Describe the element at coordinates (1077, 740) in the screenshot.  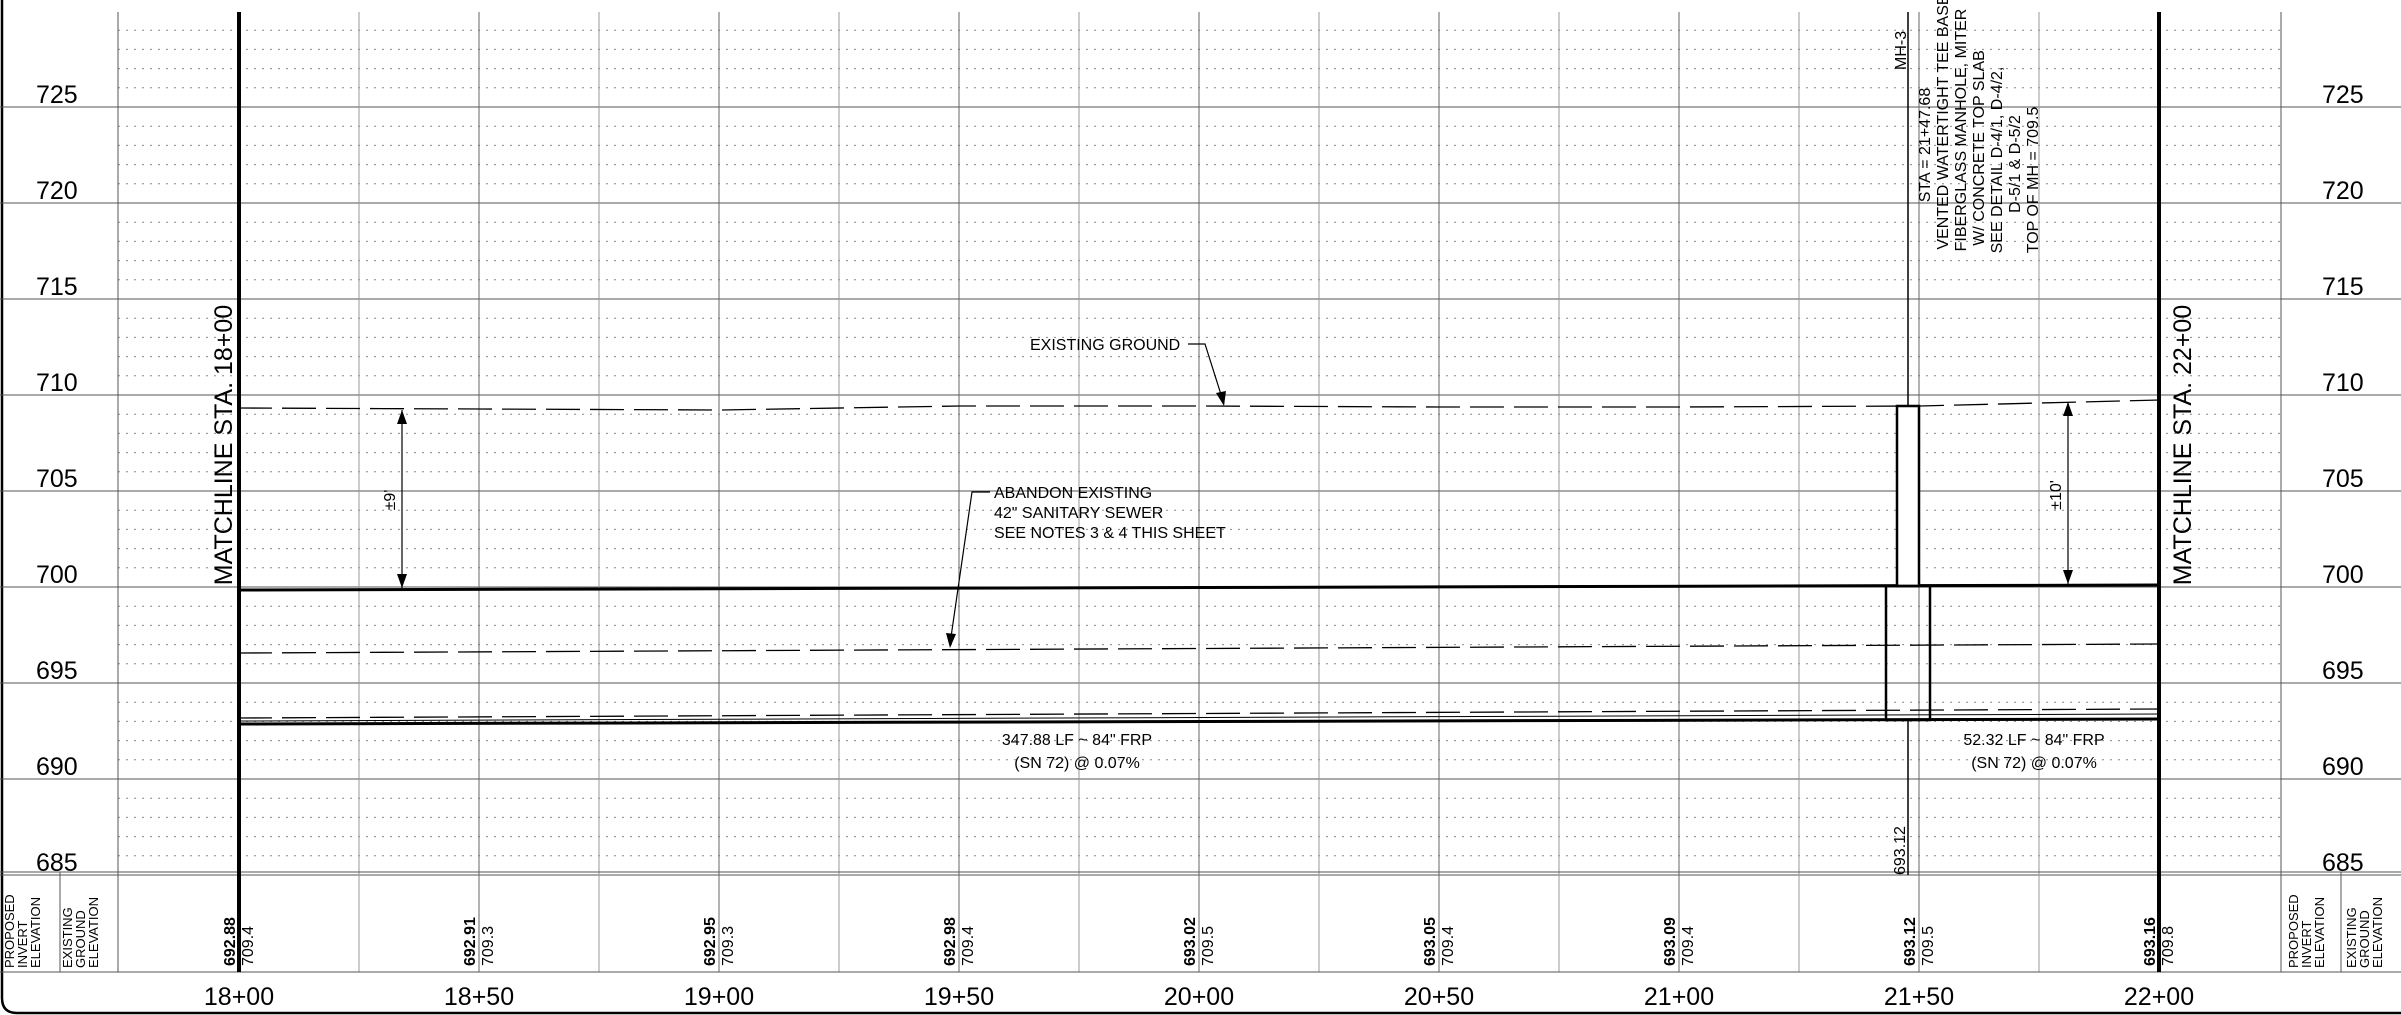
I see `pipe1-label-1: 347.88 LF ~ 84" FRP` at that location.